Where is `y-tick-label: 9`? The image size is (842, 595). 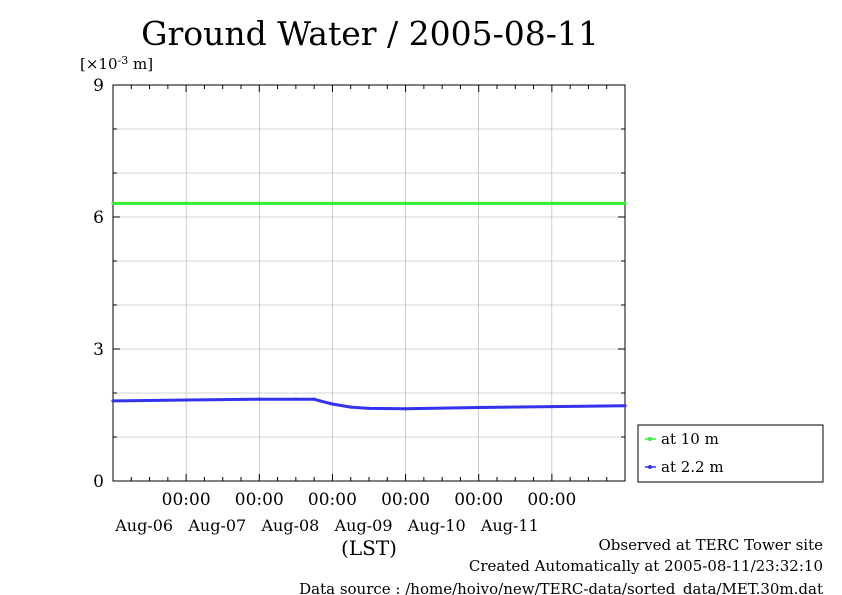 y-tick-label: 9 is located at coordinates (98, 86).